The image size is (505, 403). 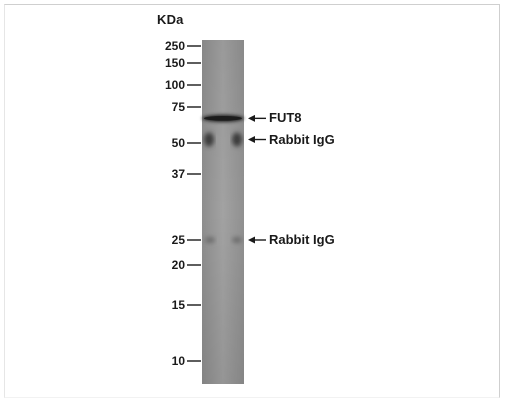 I want to click on marker-label-37: 37, so click(x=178, y=174).